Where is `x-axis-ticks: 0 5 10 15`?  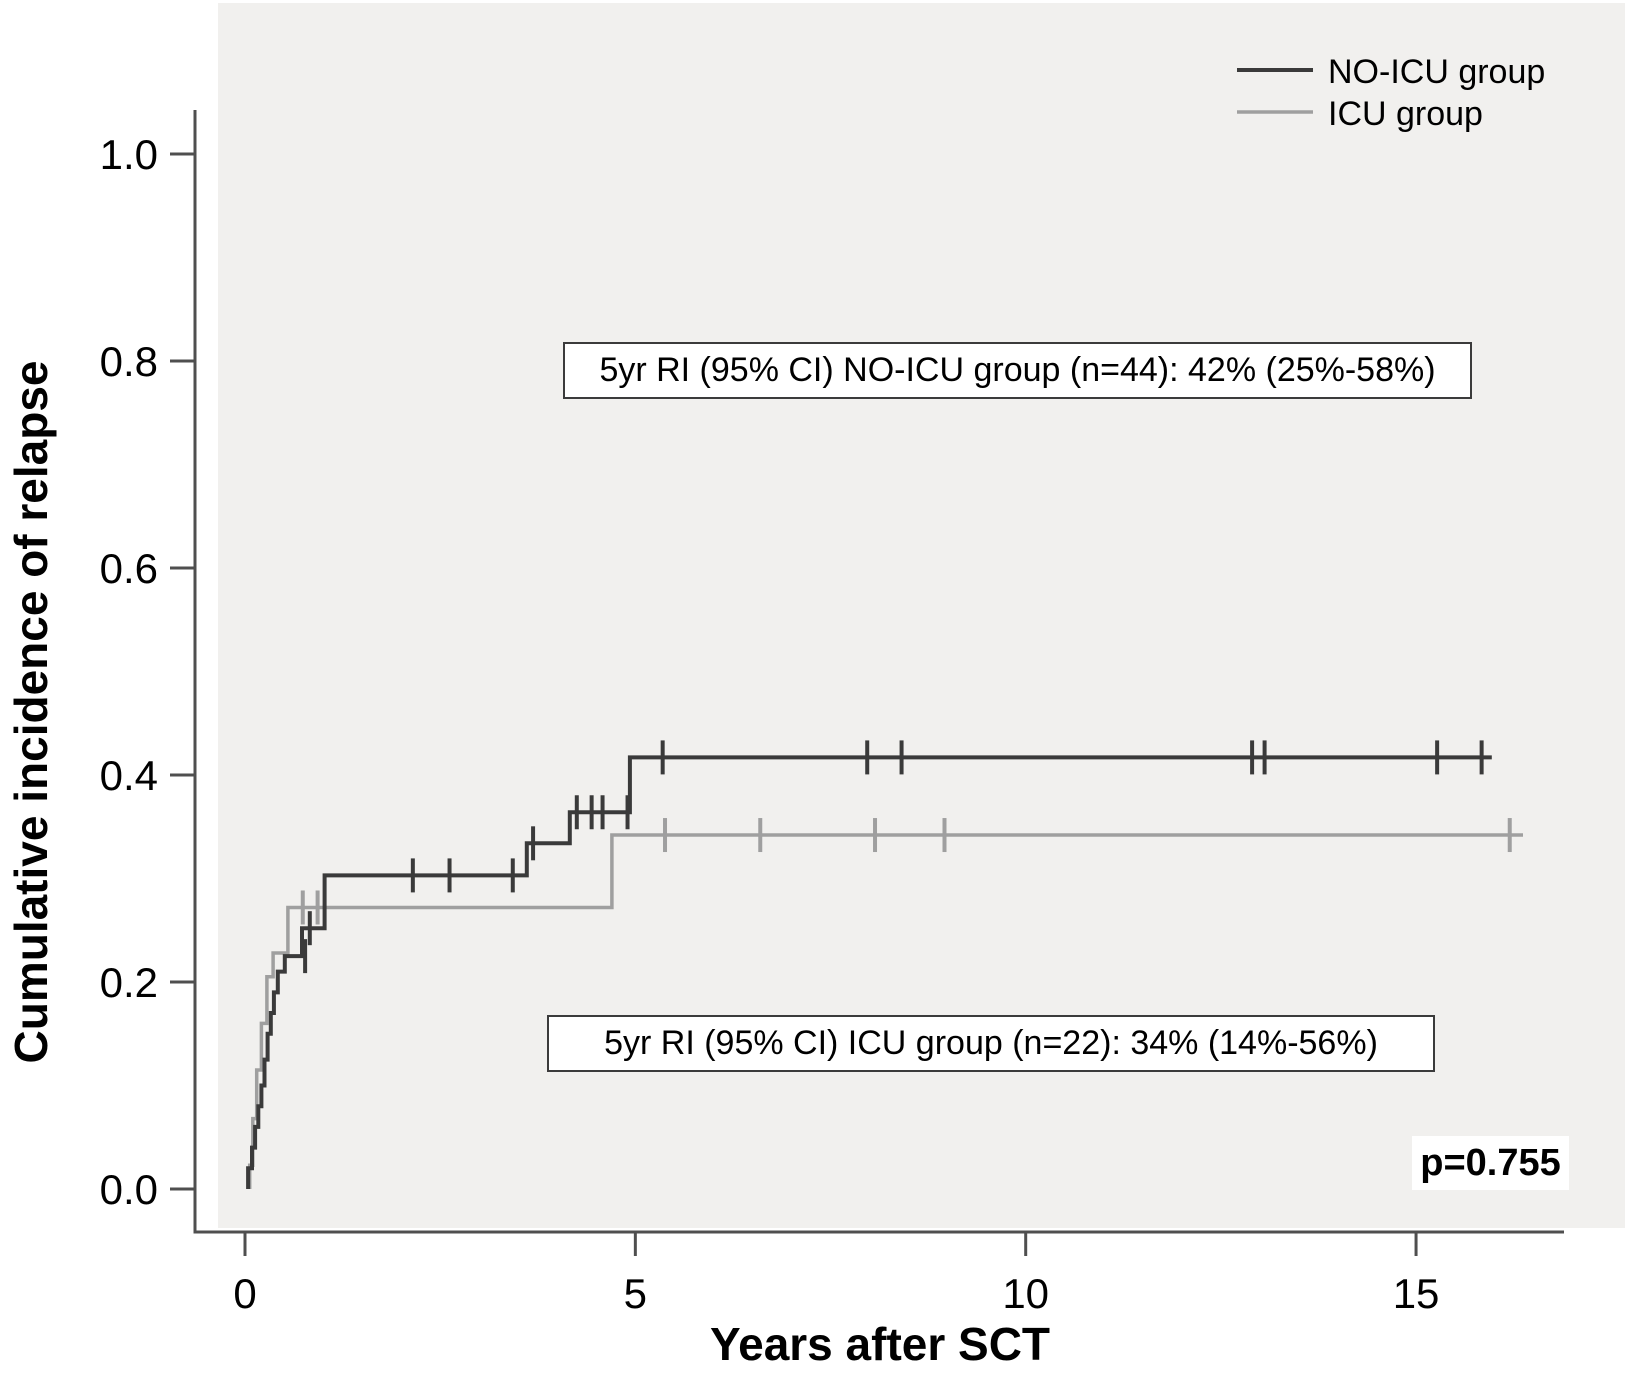
x-axis-ticks: 0 5 10 15 is located at coordinates (836, 1274).